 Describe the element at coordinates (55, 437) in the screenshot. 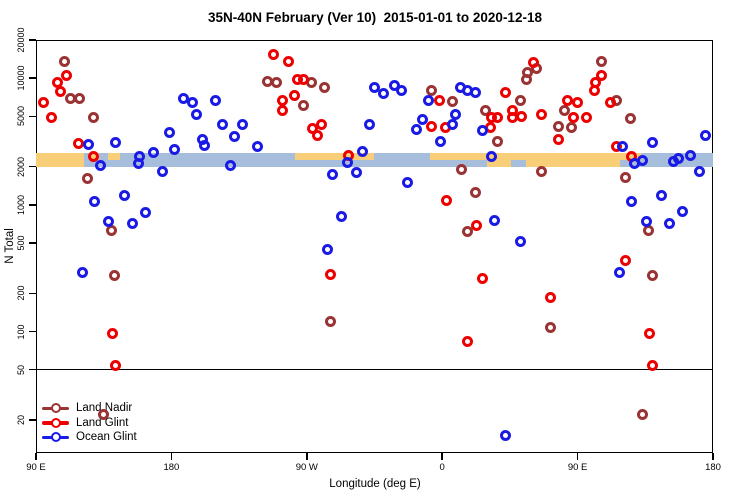

I see `ocean-glint-marker-icon` at that location.